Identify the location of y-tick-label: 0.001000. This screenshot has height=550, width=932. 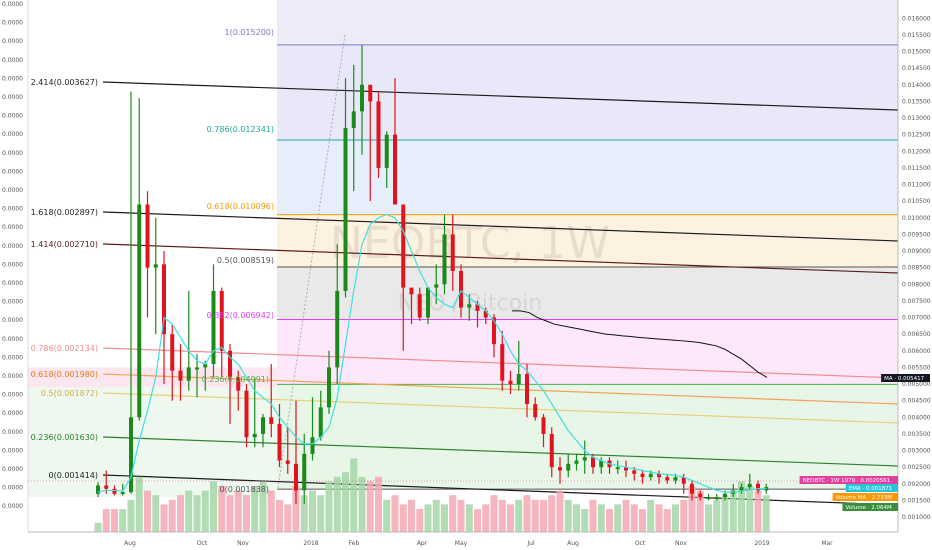
(916, 517).